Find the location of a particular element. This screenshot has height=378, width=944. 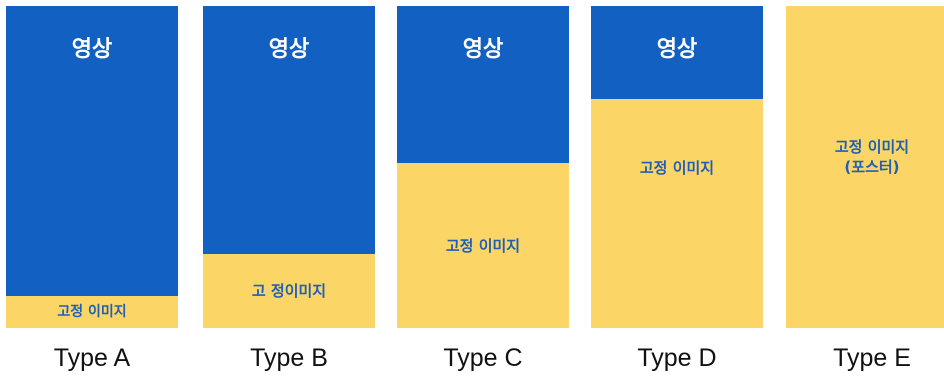

image-area-d: 고정 이미지 is located at coordinates (677, 213).